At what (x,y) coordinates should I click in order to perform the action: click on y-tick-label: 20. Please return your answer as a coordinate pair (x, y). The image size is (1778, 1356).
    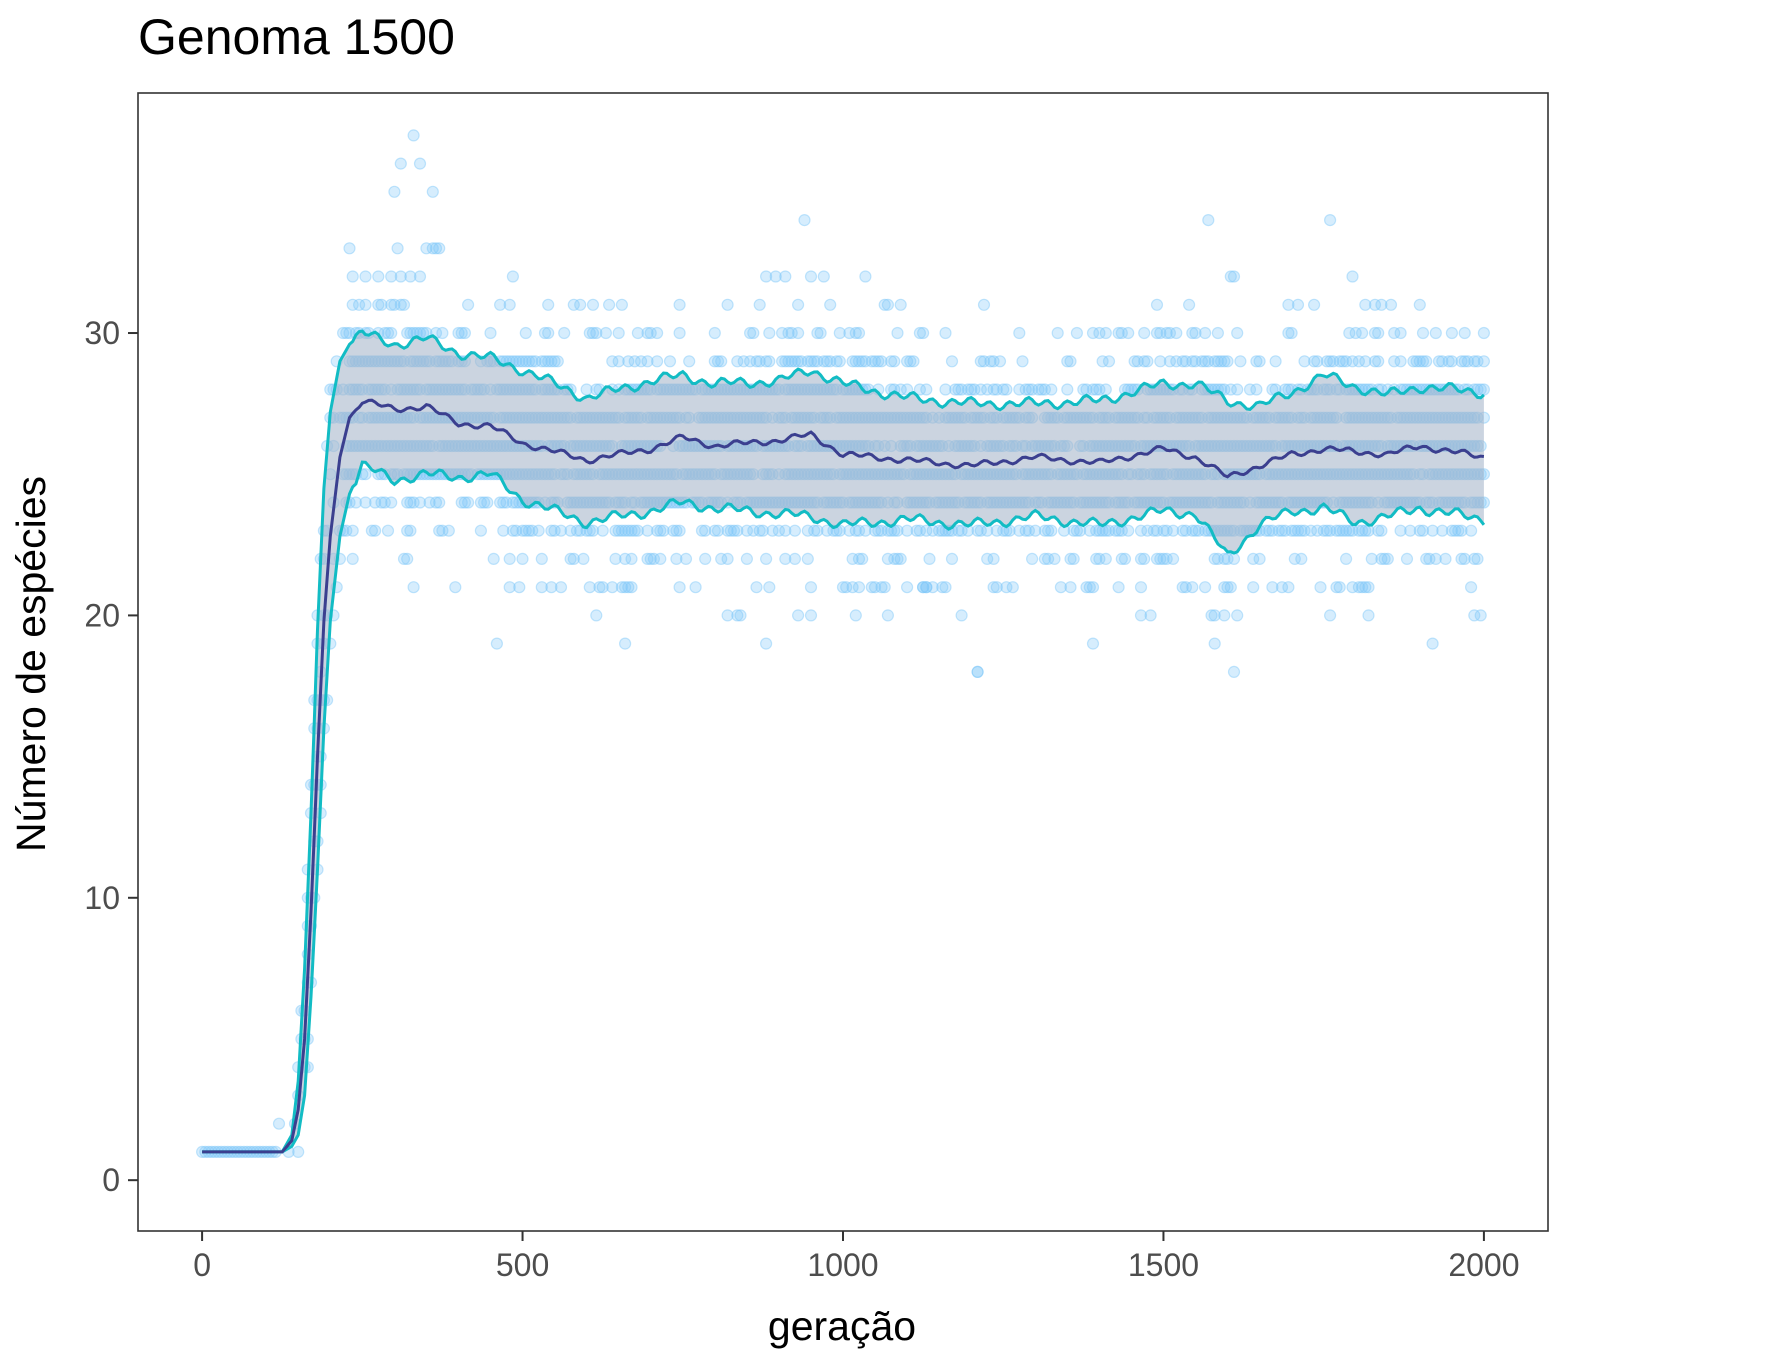
    Looking at the image, I should click on (102, 615).